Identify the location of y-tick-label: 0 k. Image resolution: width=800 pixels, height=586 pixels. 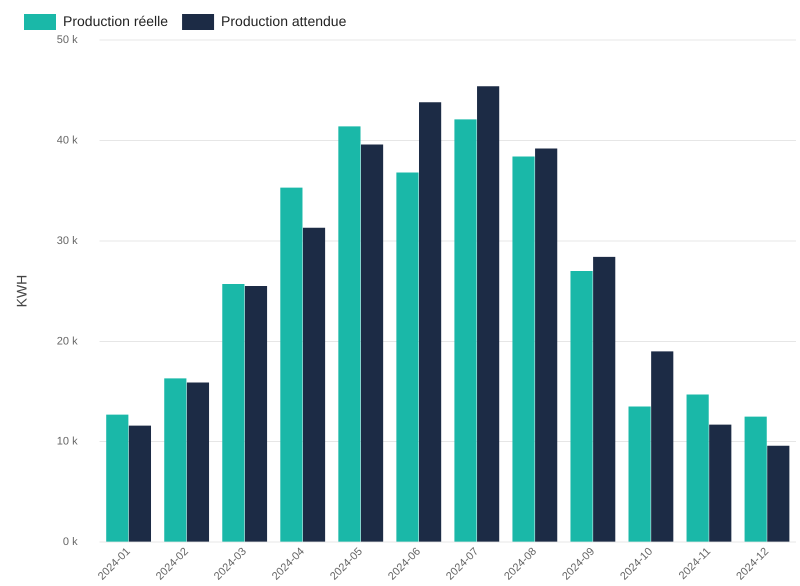
(70, 542).